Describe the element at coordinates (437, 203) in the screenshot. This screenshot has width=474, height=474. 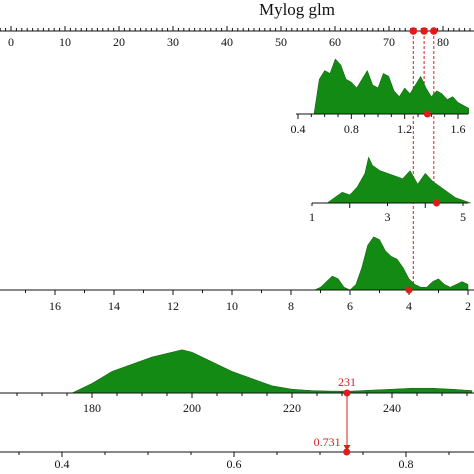
I see `density-b-marker` at that location.